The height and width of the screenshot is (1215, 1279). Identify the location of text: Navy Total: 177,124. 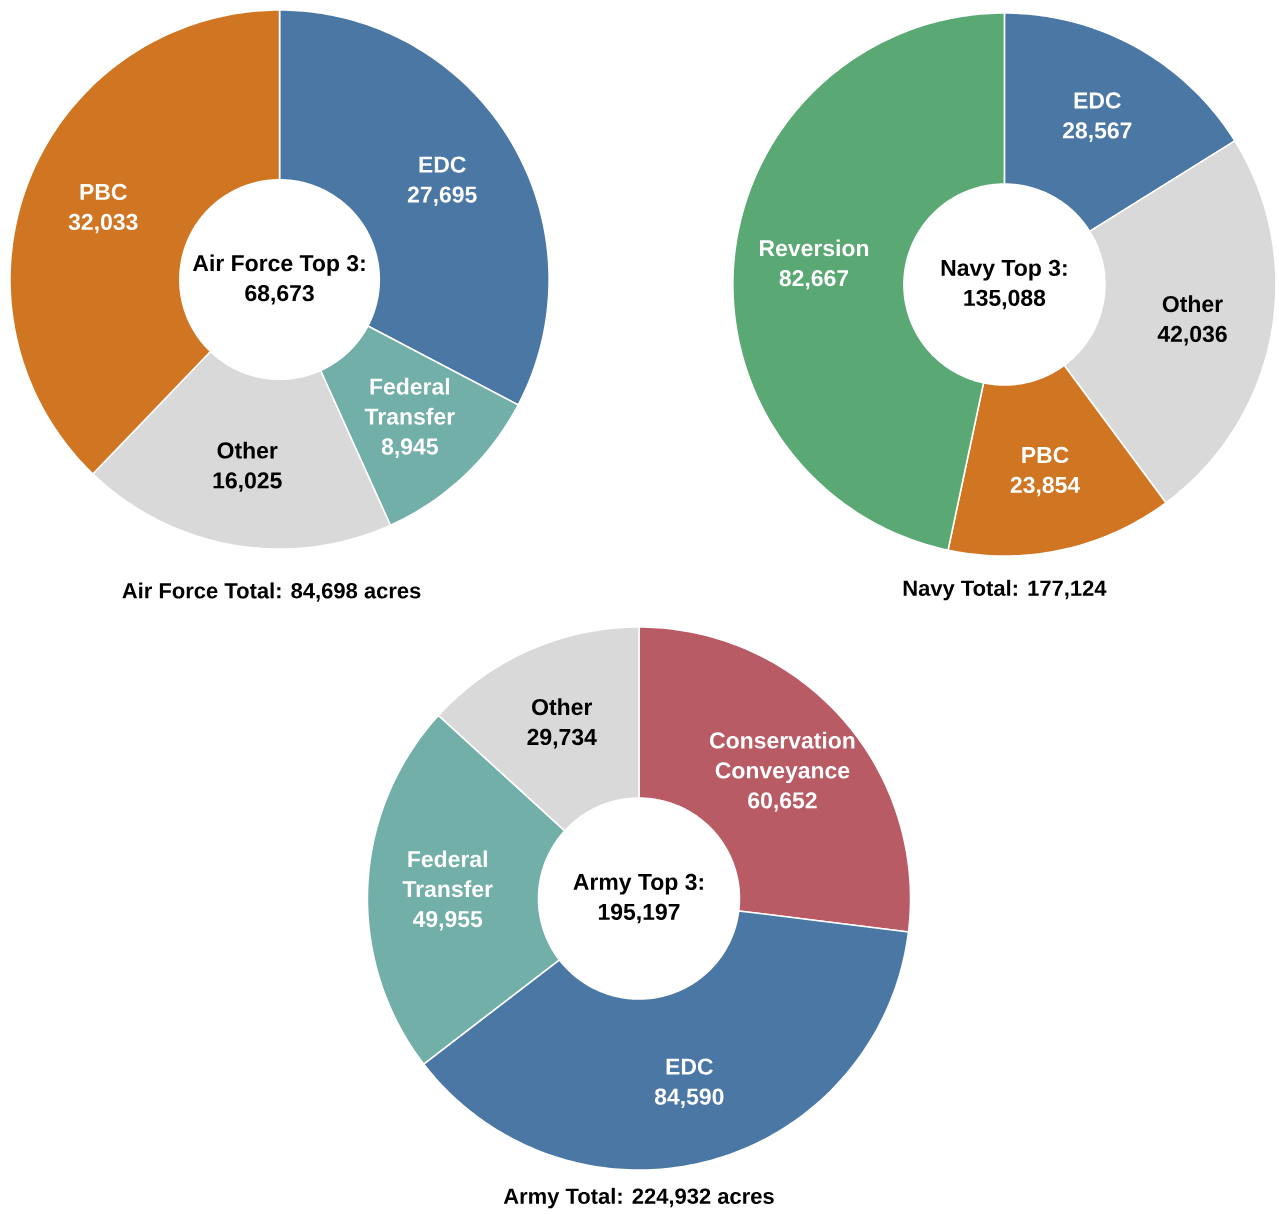
(1005, 590).